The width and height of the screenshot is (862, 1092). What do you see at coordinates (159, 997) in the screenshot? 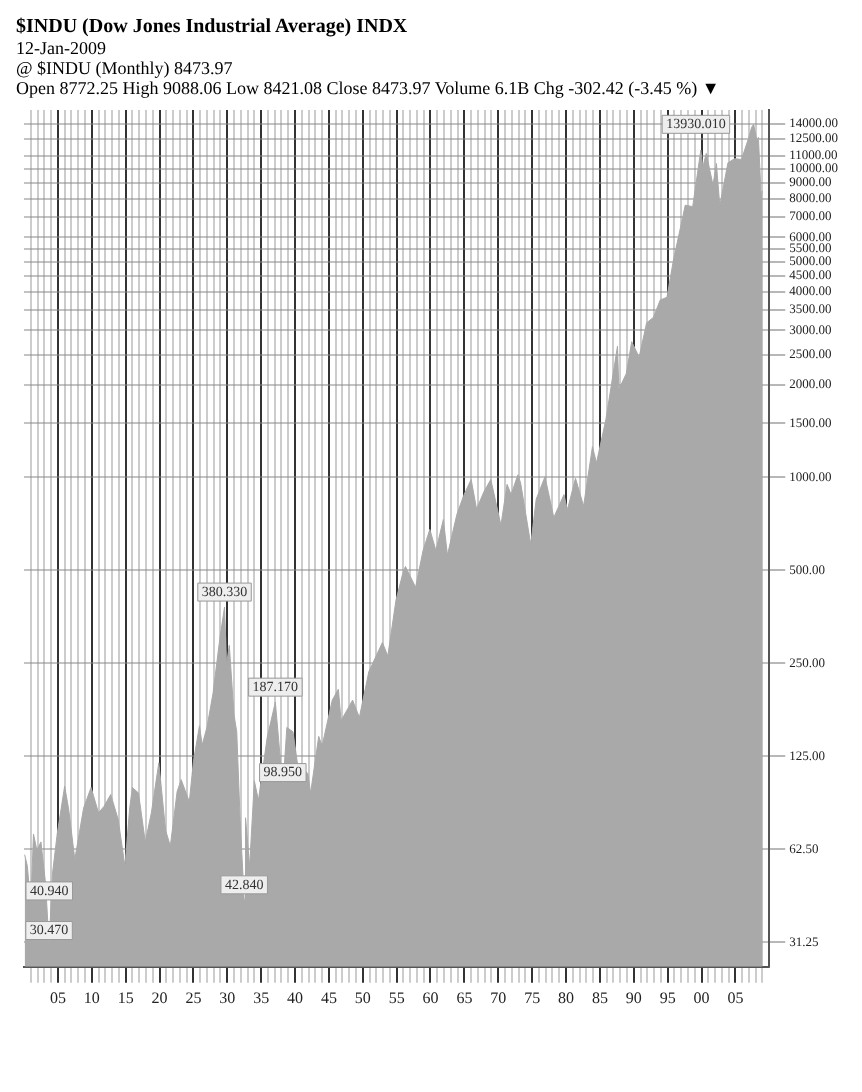
I see `x-tick-label: 20` at bounding box center [159, 997].